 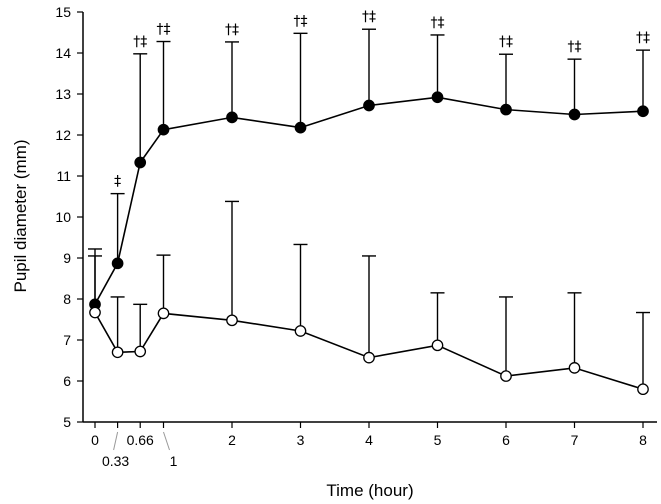 I want to click on x-axis-title: Time (hour), so click(x=369, y=490).